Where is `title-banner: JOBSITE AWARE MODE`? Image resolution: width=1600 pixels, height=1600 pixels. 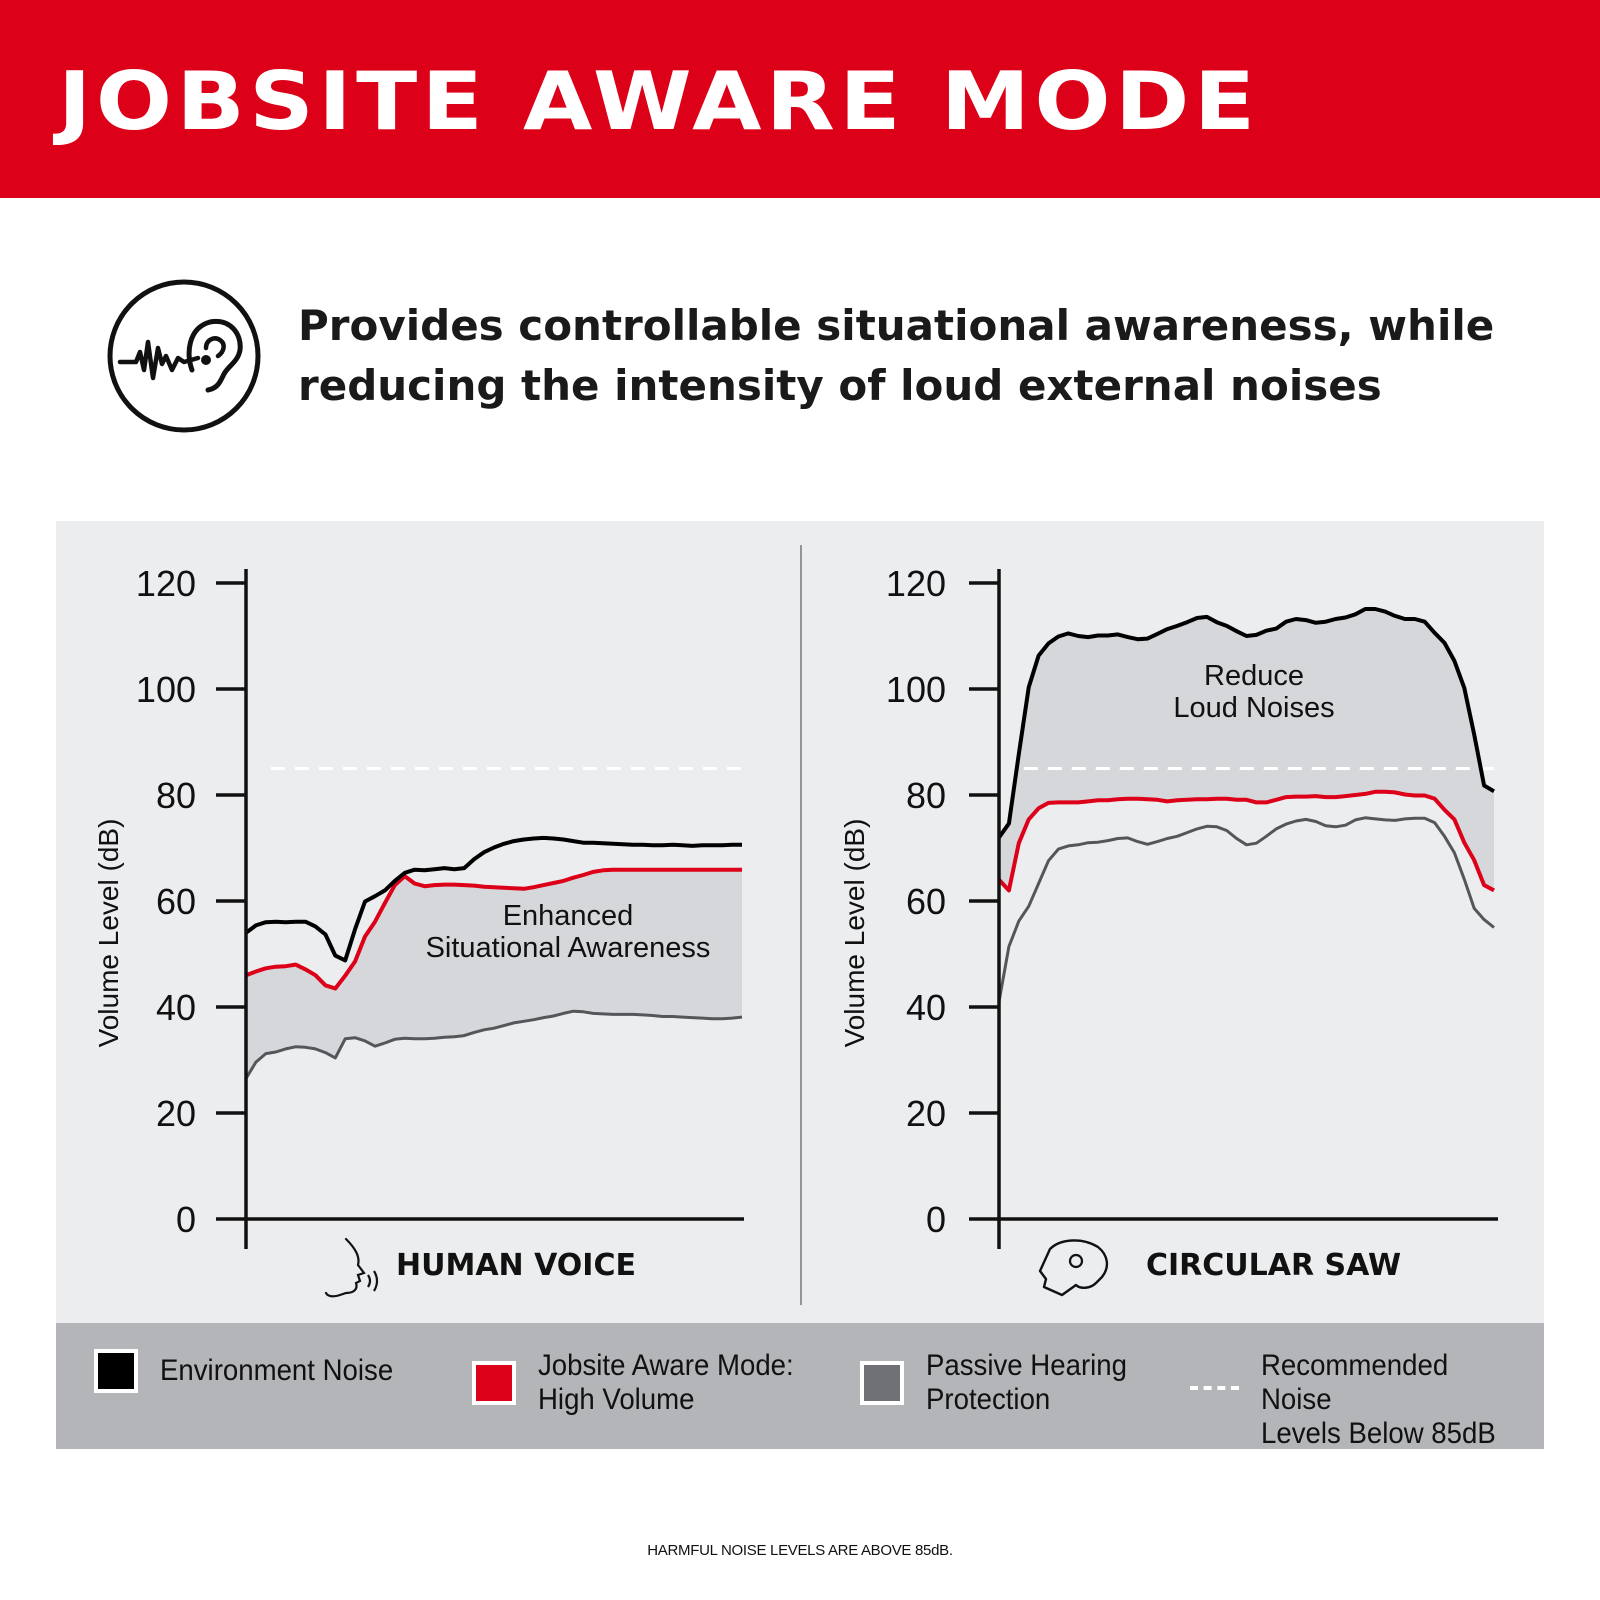 title-banner: JOBSITE AWARE MODE is located at coordinates (800, 99).